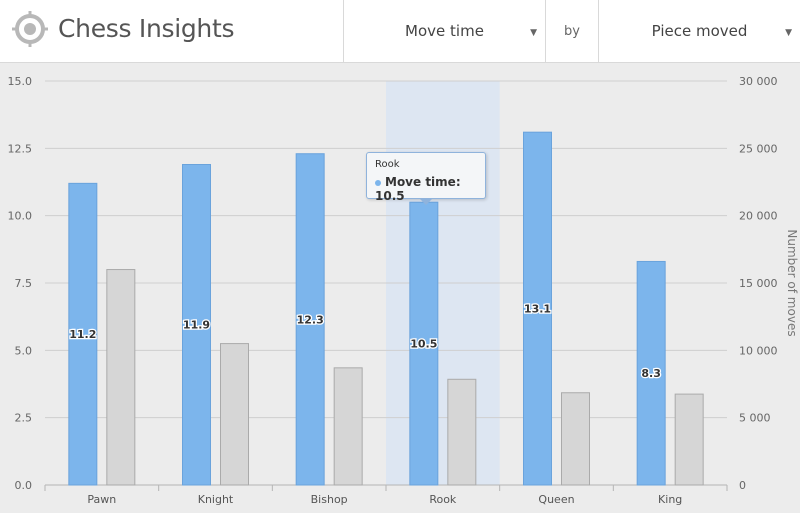 This screenshot has width=800, height=513. I want to click on series-dot-icon, so click(378, 182).